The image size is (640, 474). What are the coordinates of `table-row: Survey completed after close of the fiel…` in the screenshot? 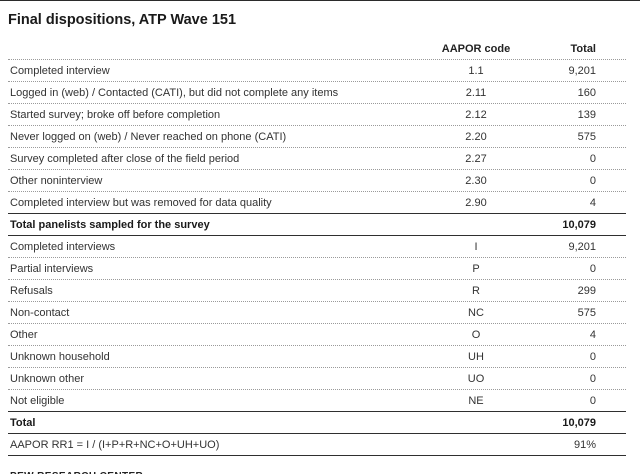 It's located at (317, 159).